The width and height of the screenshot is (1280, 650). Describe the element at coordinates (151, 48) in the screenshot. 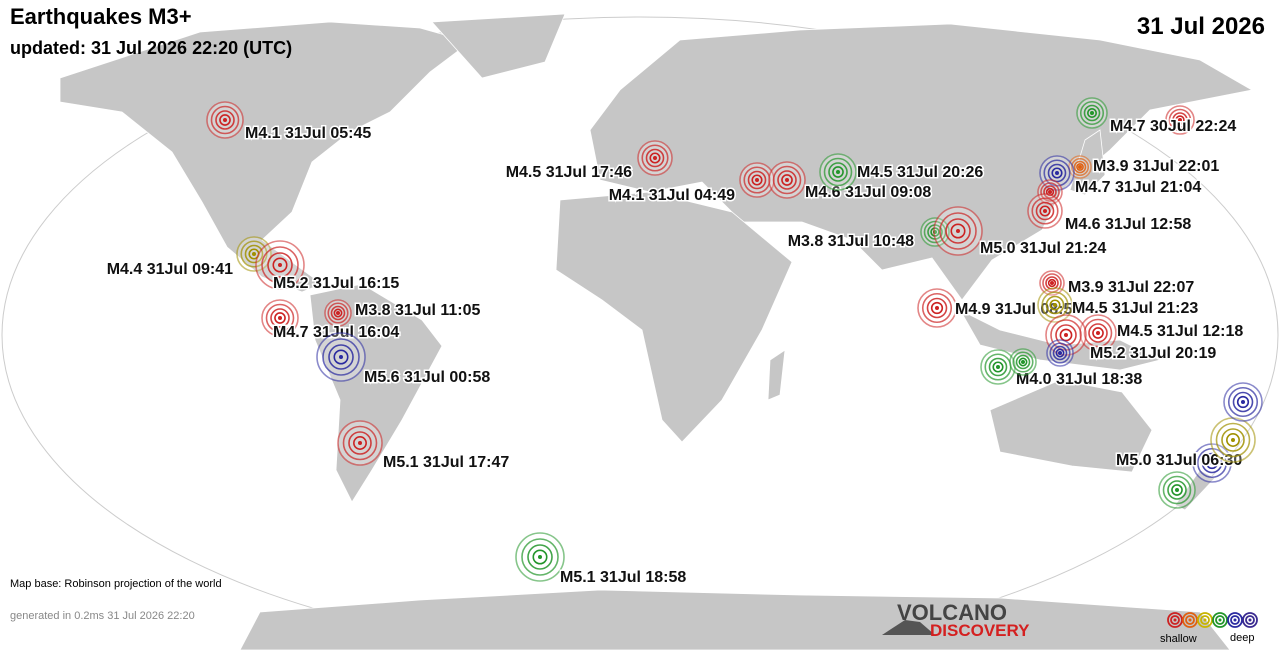

I see `updated: updated: 31 Jul 2026 22:20 (UTC)` at that location.